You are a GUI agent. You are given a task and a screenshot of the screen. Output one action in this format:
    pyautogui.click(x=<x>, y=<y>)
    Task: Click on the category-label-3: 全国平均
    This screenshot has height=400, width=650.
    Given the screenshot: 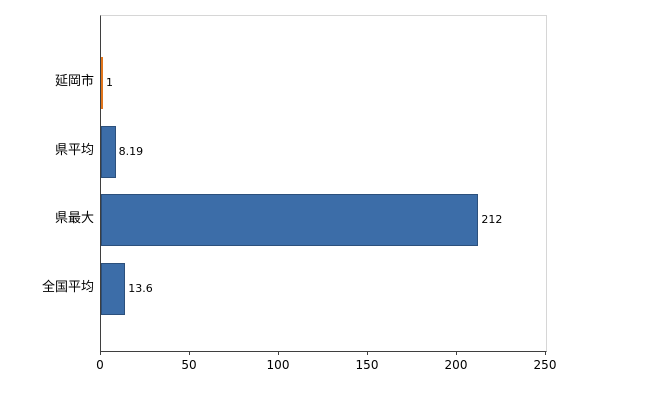 What is the action you would take?
    pyautogui.click(x=67, y=287)
    